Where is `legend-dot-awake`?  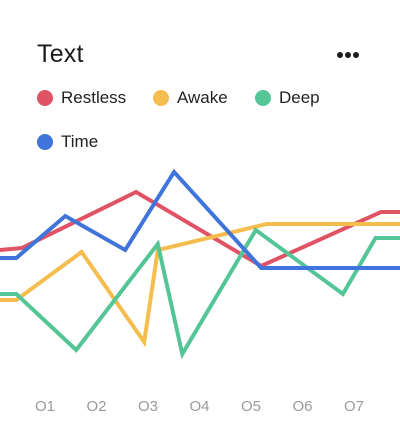 legend-dot-awake is located at coordinates (161, 98).